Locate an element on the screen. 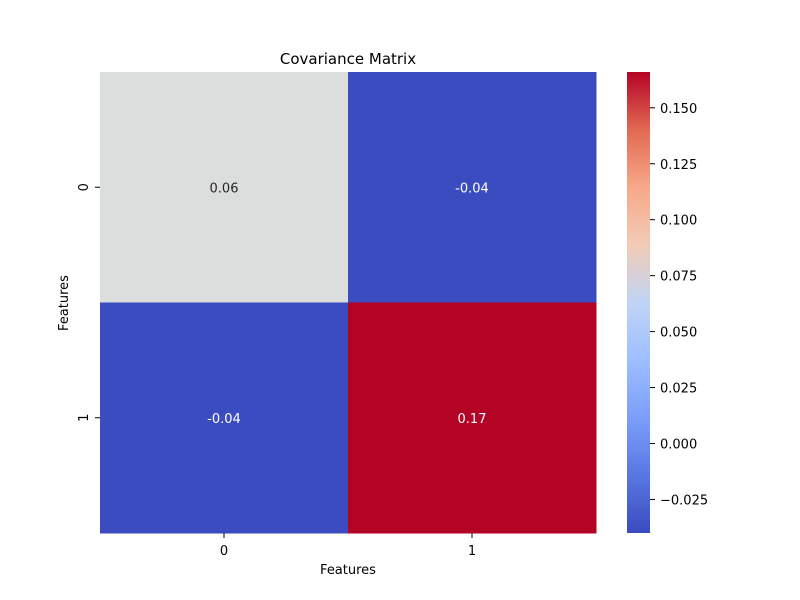  y-axis-ticks: 01 is located at coordinates (88, 302).